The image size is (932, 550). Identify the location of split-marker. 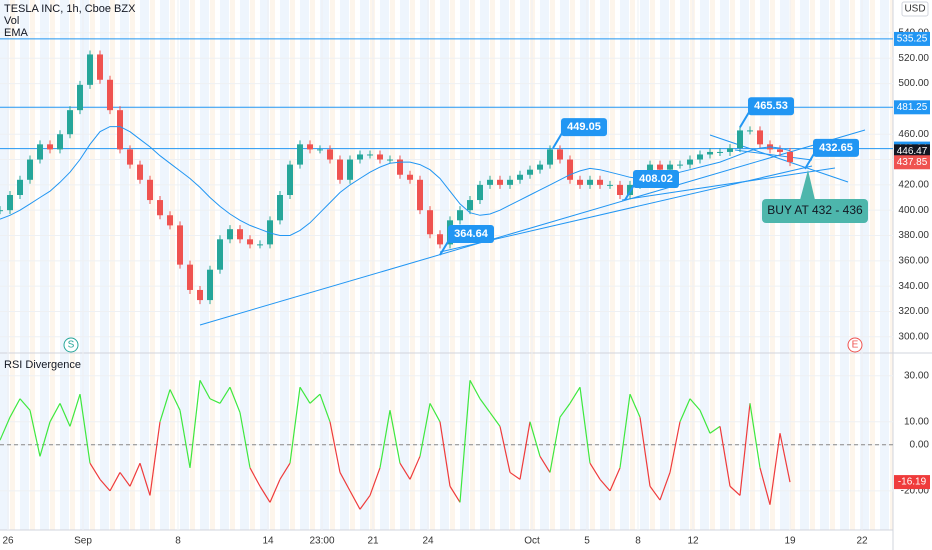
(71, 345).